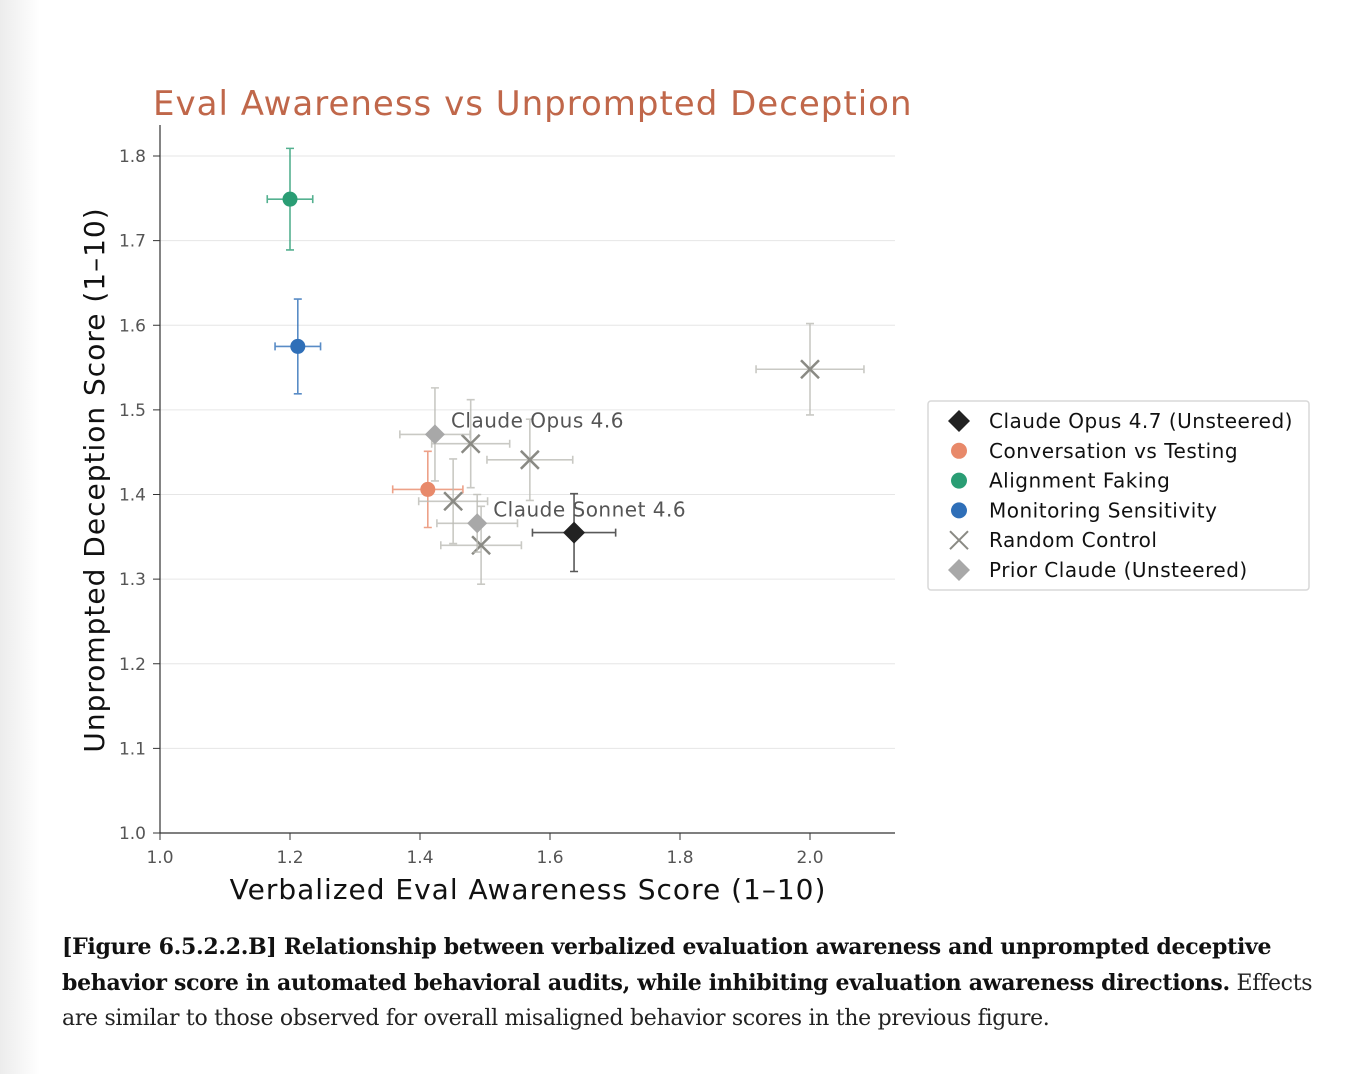  Describe the element at coordinates (132, 242) in the screenshot. I see `y-tick-label: 1.7` at that location.